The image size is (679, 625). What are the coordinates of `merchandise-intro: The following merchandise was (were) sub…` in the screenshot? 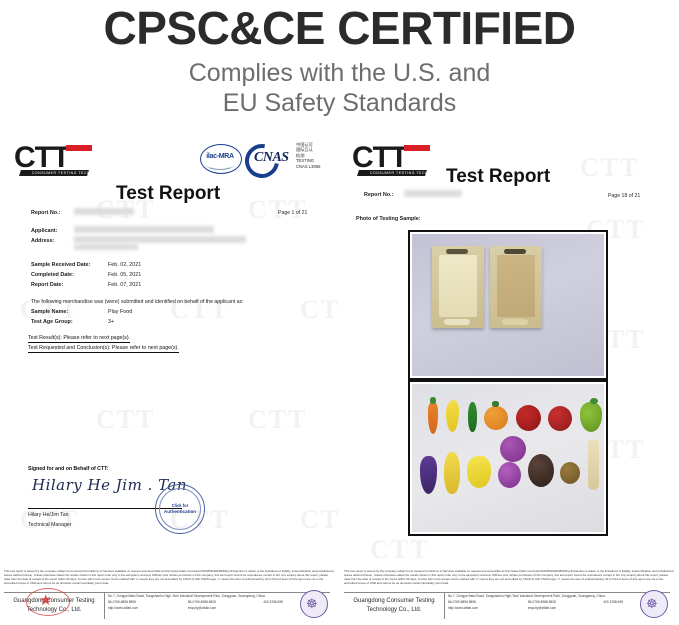 It's located at (137, 302).